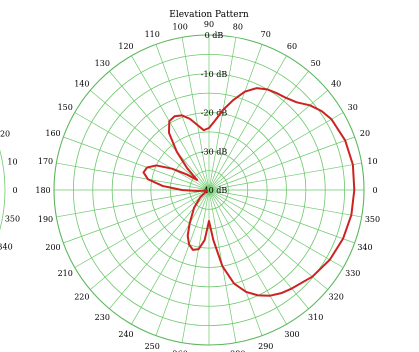  What do you see at coordinates (3, 190) in the screenshot?
I see `adjacent-chart-ring` at bounding box center [3, 190].